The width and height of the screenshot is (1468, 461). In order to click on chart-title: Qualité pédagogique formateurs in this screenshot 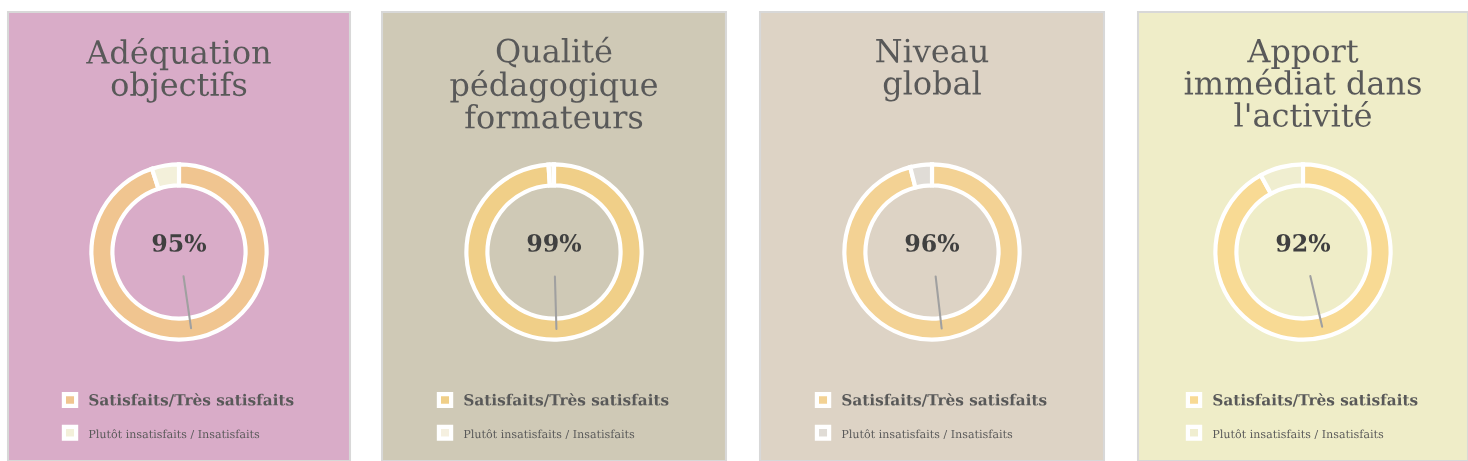, I will do `click(553, 82)`.